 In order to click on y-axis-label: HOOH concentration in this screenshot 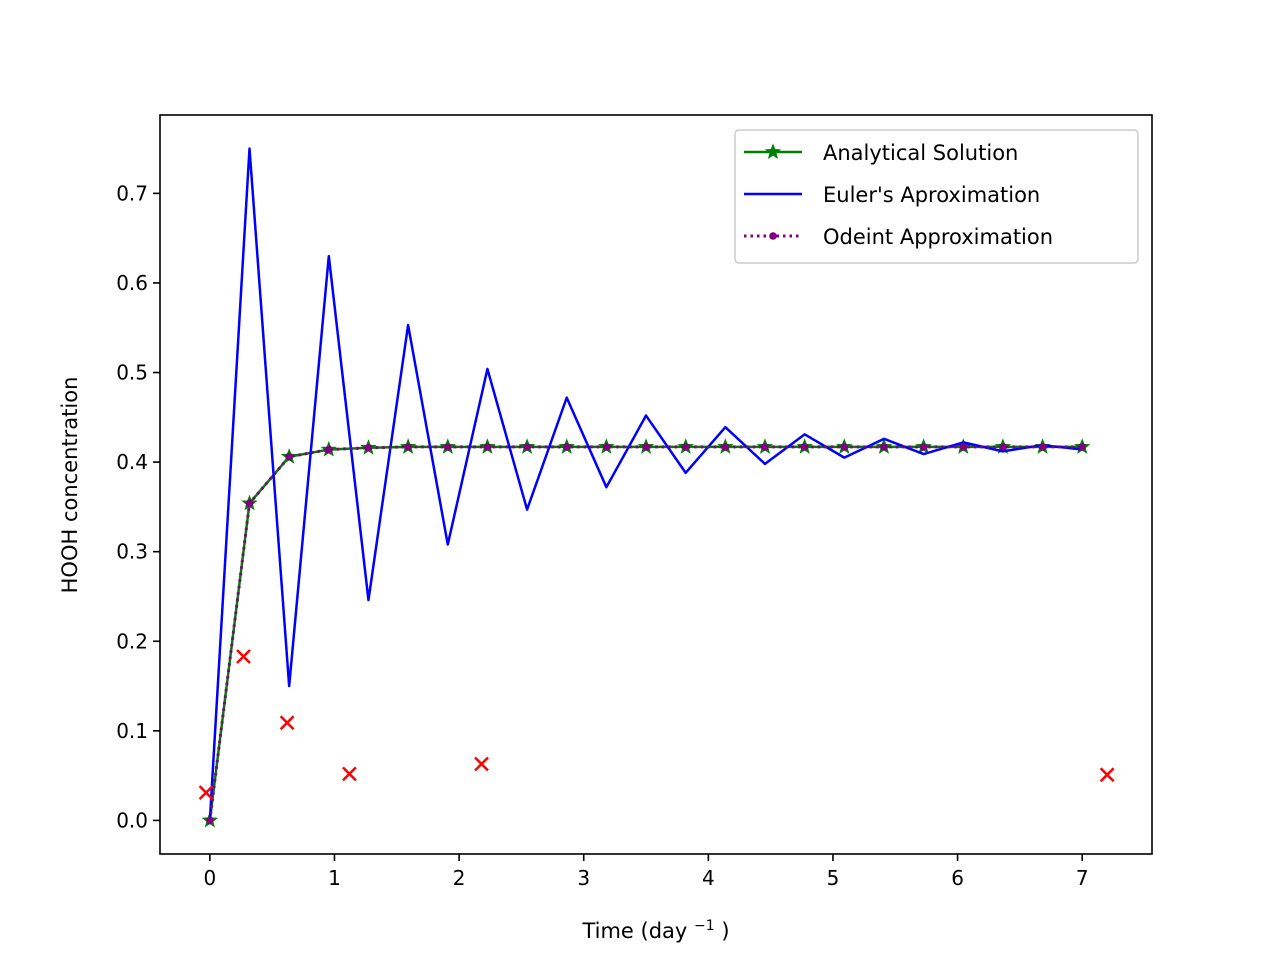, I will do `click(70, 485)`.